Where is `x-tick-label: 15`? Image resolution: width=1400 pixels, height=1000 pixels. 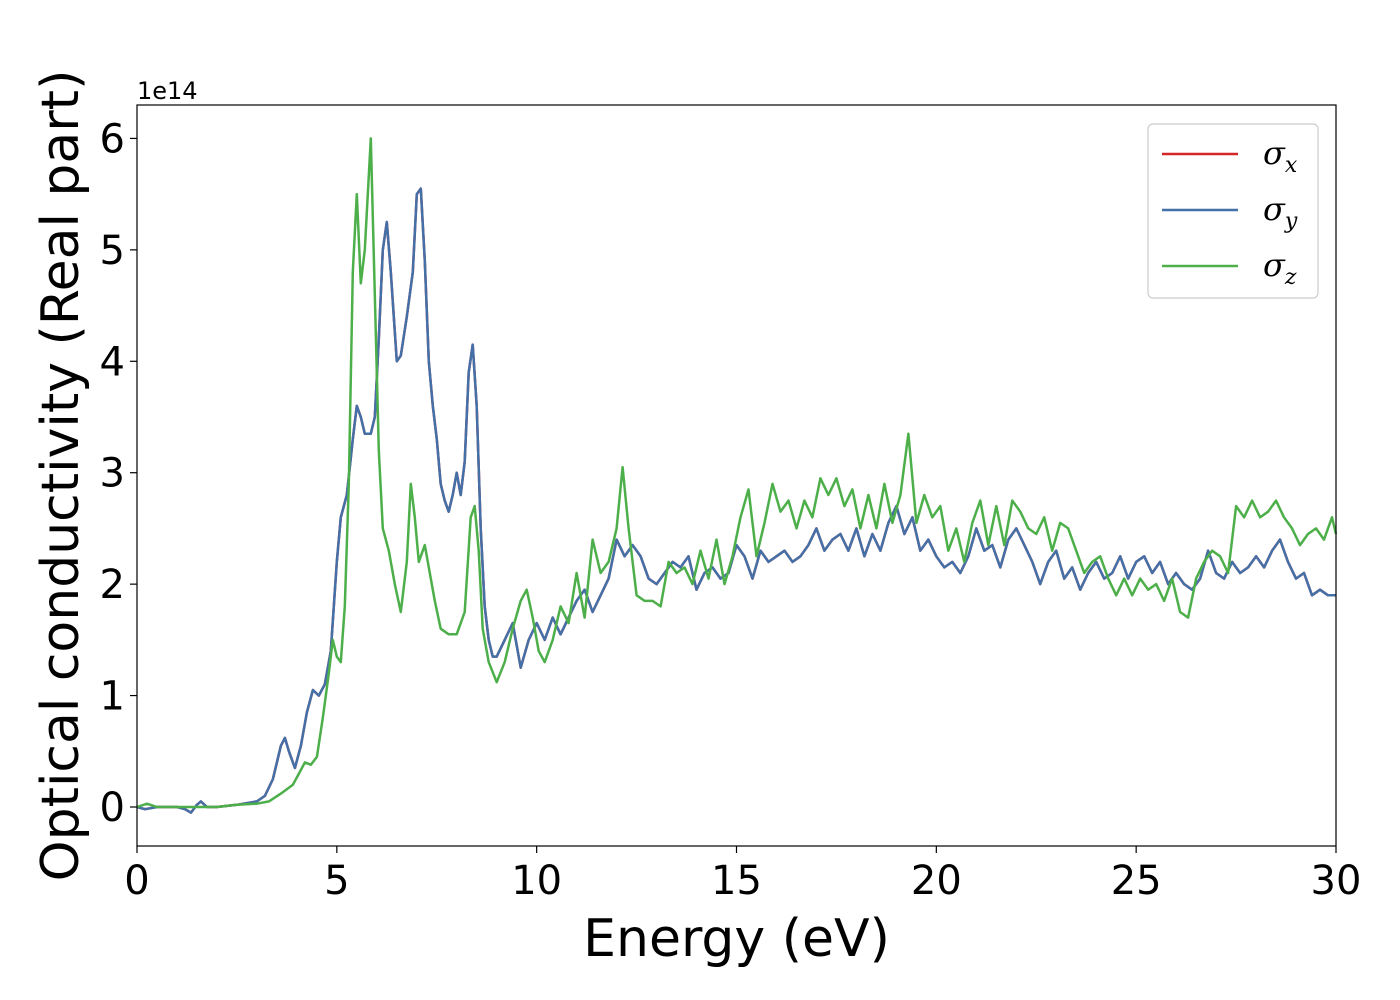 x-tick-label: 15 is located at coordinates (736, 881).